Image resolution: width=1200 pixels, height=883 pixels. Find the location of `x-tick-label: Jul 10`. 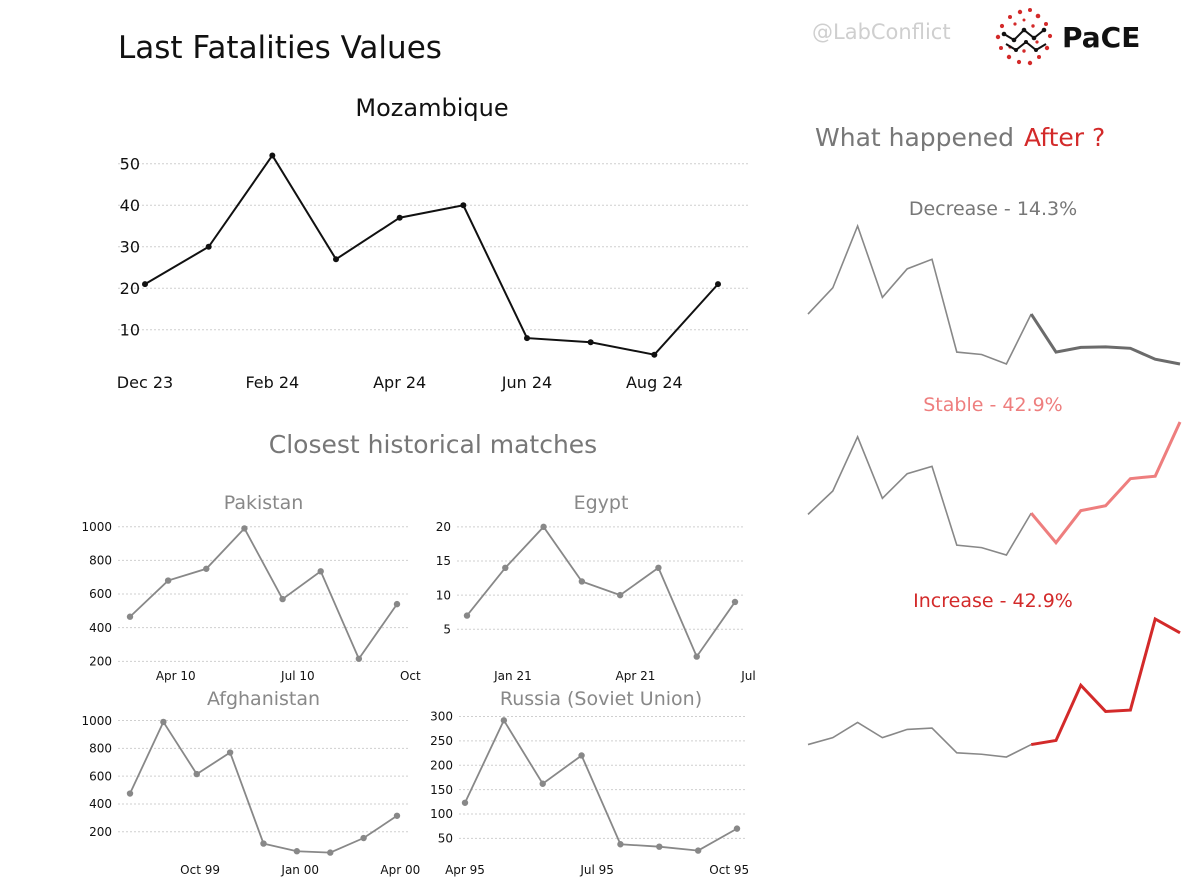

x-tick-label: Jul 10 is located at coordinates (297, 676).